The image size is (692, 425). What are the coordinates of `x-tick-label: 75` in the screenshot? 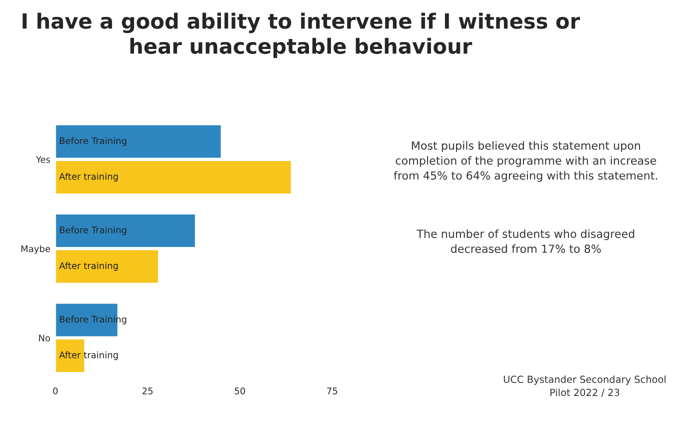 It's located at (332, 391).